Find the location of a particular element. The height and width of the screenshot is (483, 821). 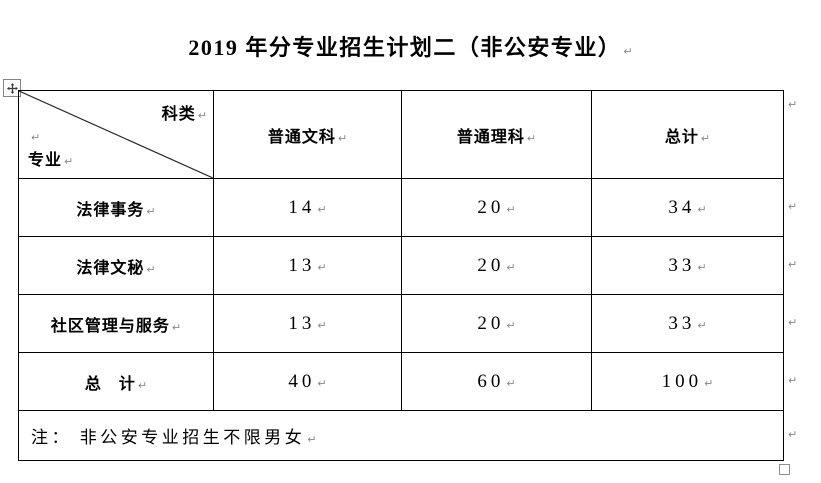

table-move-handle is located at coordinates (12, 88).